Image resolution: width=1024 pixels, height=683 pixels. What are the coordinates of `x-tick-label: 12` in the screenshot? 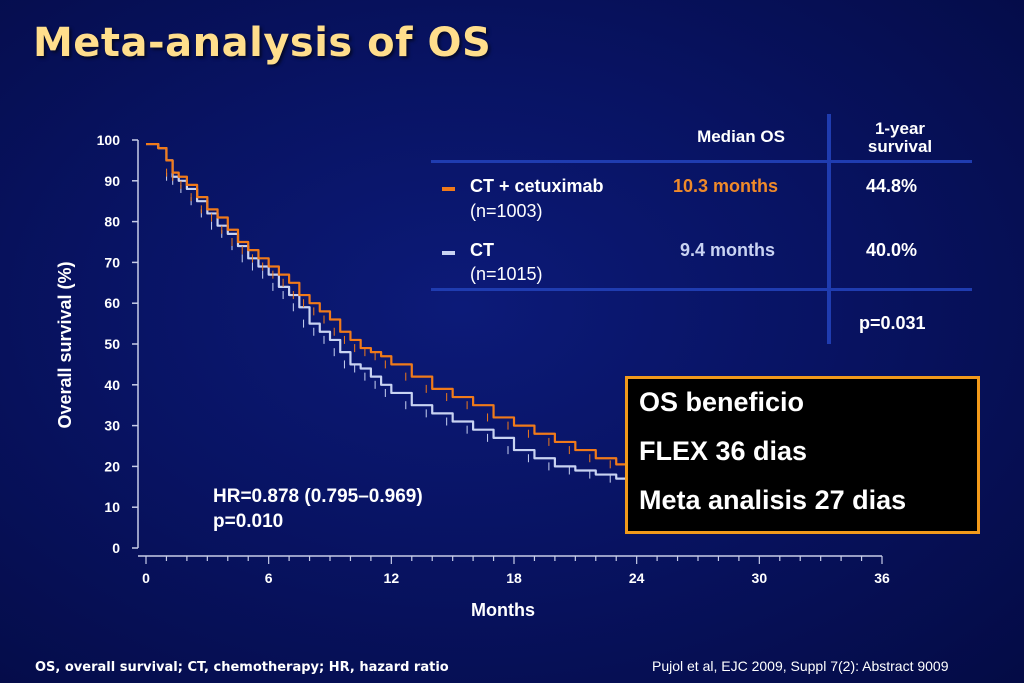 It's located at (392, 578).